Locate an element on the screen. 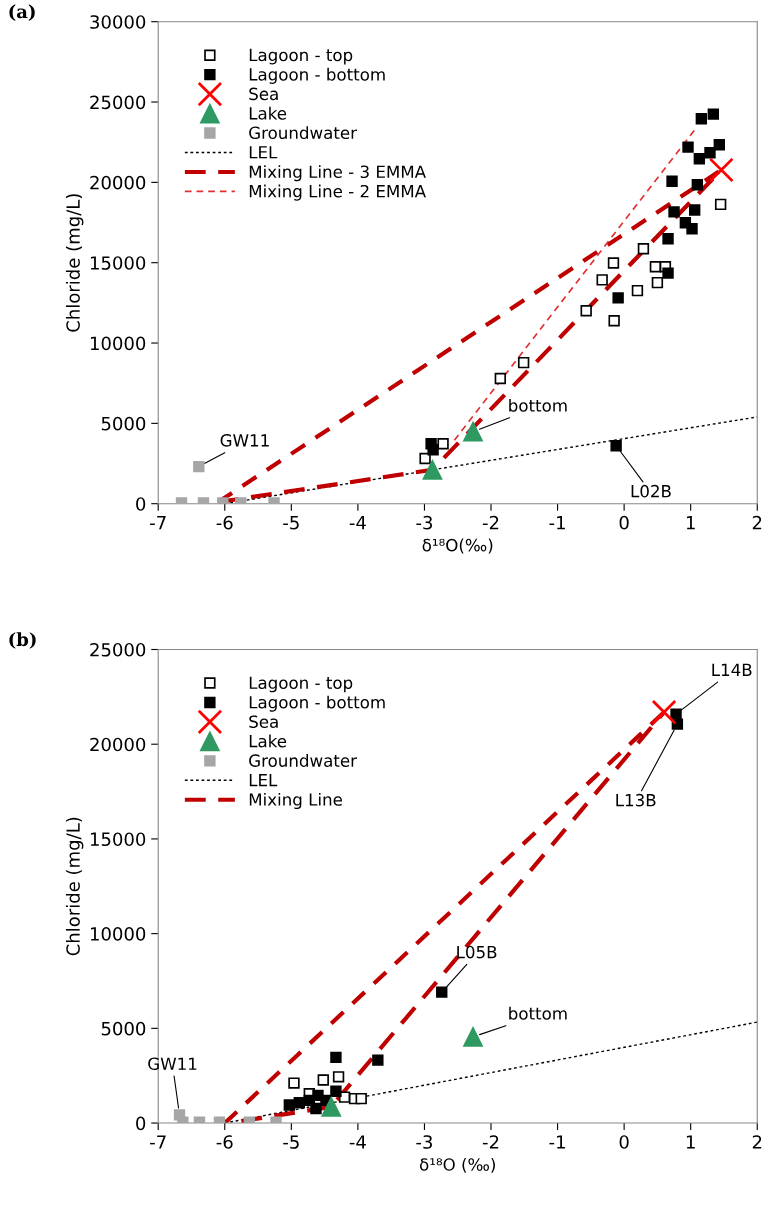  x-axis-title: δ¹⁸O(‰) is located at coordinates (457, 546).